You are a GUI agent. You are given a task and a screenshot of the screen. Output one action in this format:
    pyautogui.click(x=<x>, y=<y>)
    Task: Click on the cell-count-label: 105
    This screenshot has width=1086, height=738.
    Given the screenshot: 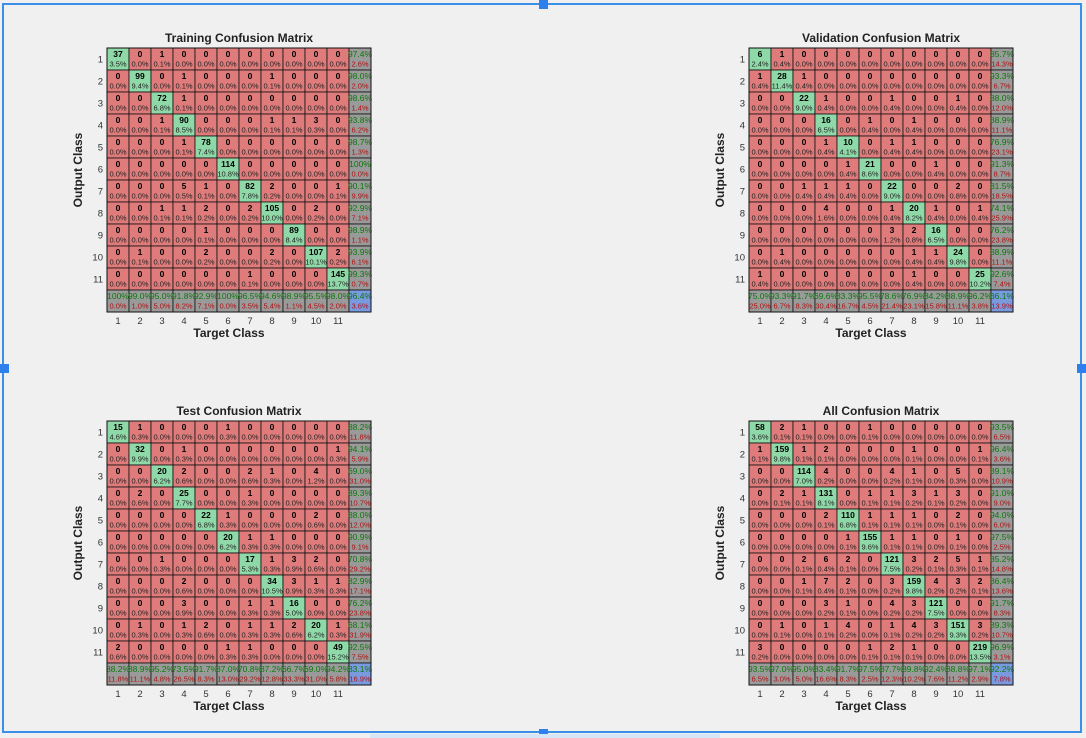 What is the action you would take?
    pyautogui.click(x=272, y=208)
    